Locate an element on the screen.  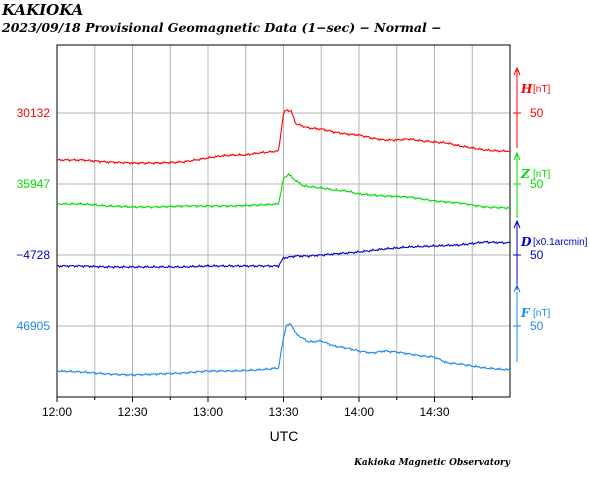
baseline-label-d: −4728 is located at coordinates (33, 255).